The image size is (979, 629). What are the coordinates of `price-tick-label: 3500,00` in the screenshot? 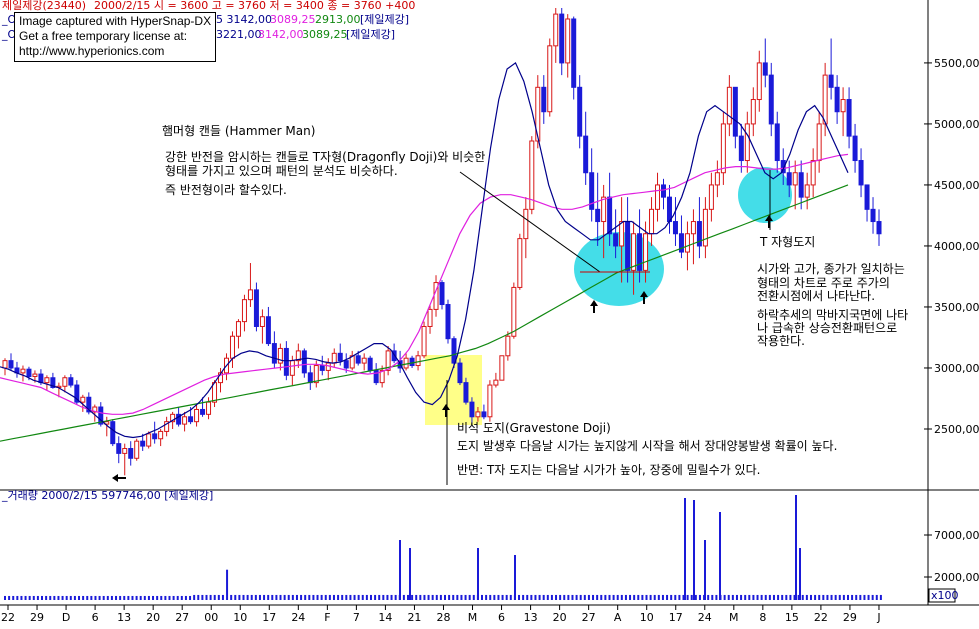 It's located at (956, 307).